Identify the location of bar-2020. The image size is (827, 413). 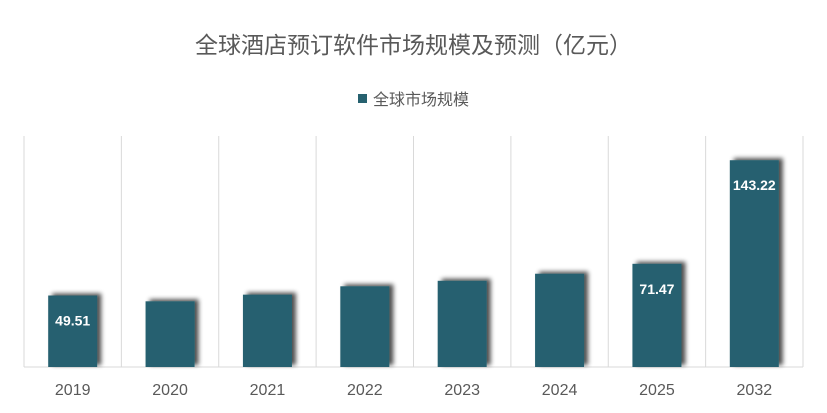
(170, 334).